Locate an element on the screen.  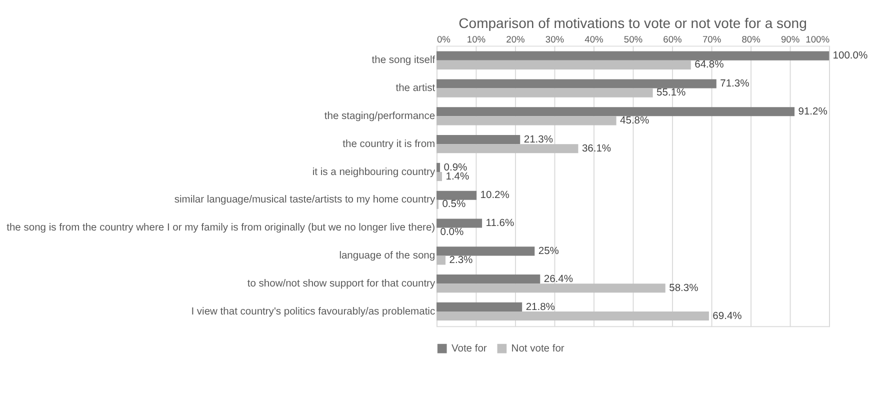
data-label: 58.3% is located at coordinates (683, 288).